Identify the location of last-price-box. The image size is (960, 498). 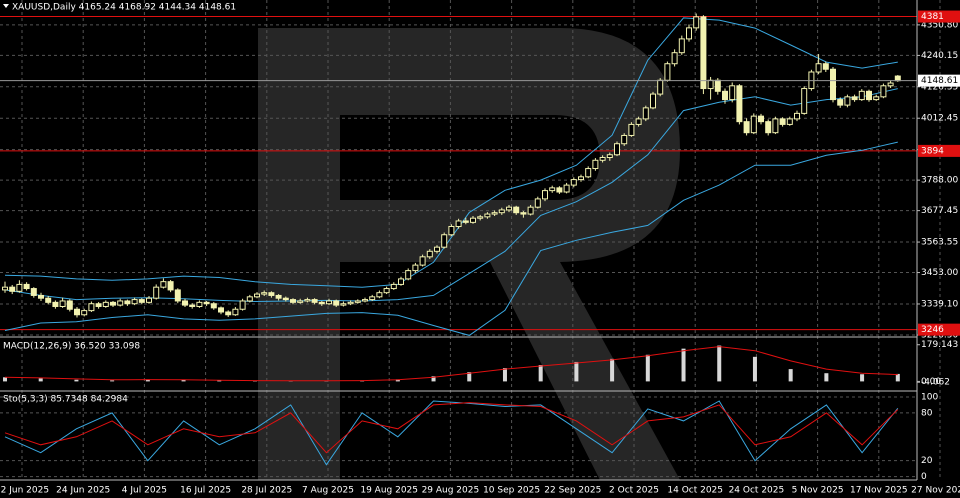
(939, 80).